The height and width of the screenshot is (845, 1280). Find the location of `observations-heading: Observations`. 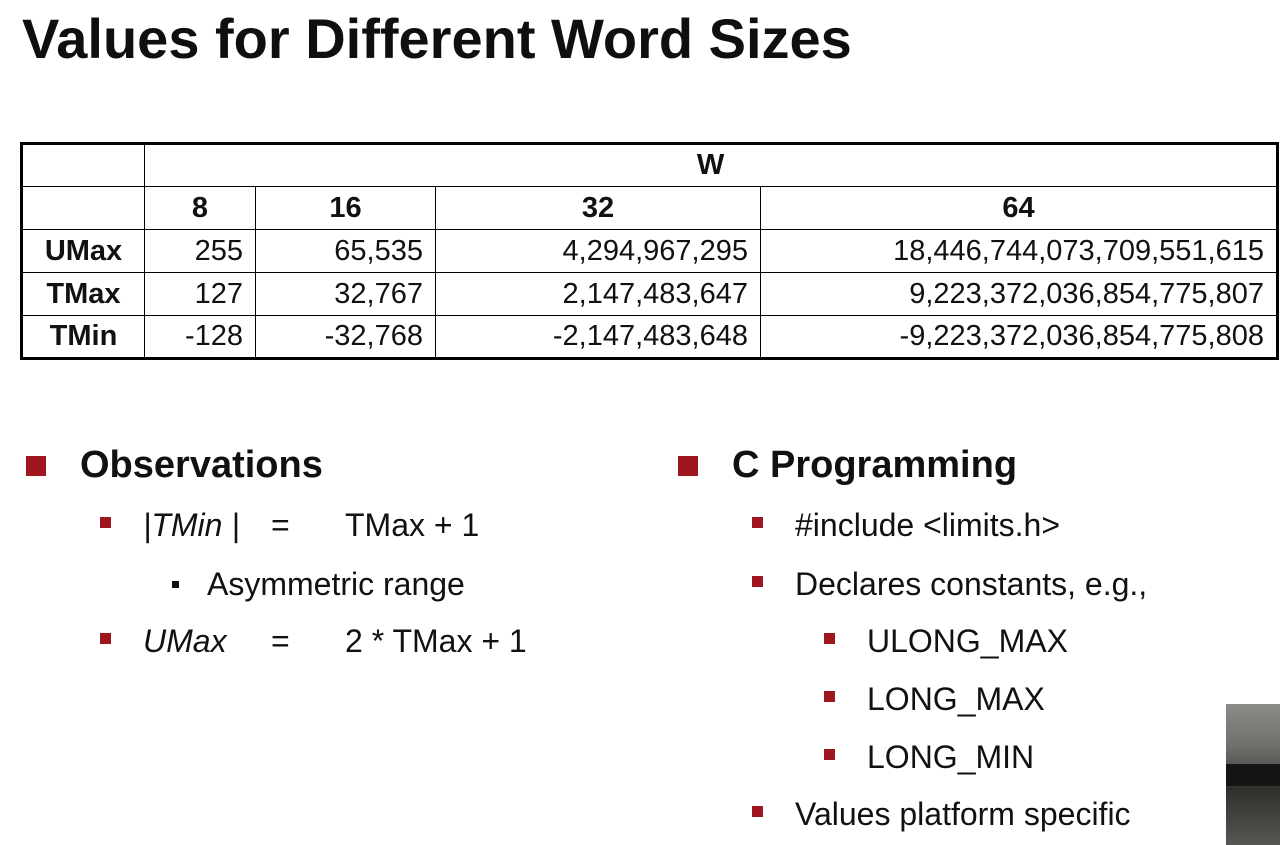

observations-heading: Observations is located at coordinates (174, 465).